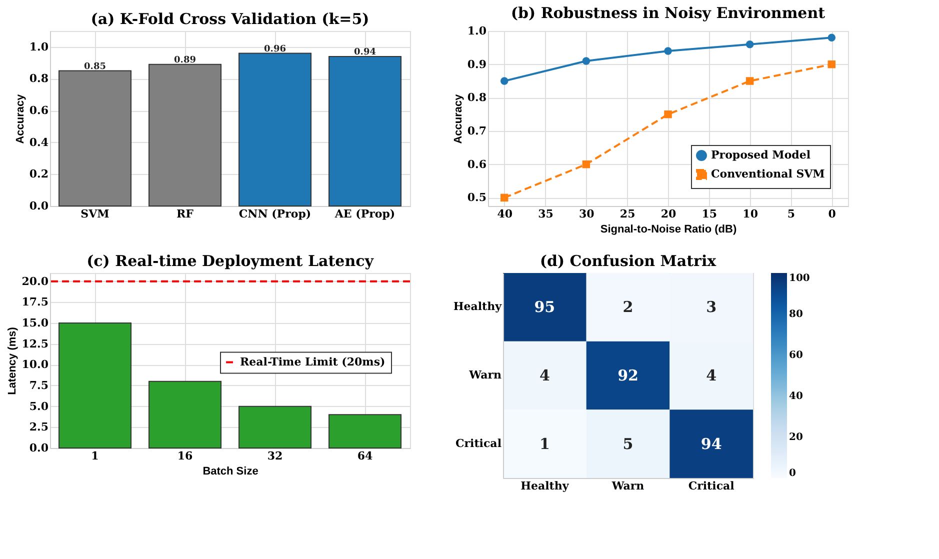  Describe the element at coordinates (230, 261) in the screenshot. I see `chart-title: (c) Real-time Deployment Latency` at that location.